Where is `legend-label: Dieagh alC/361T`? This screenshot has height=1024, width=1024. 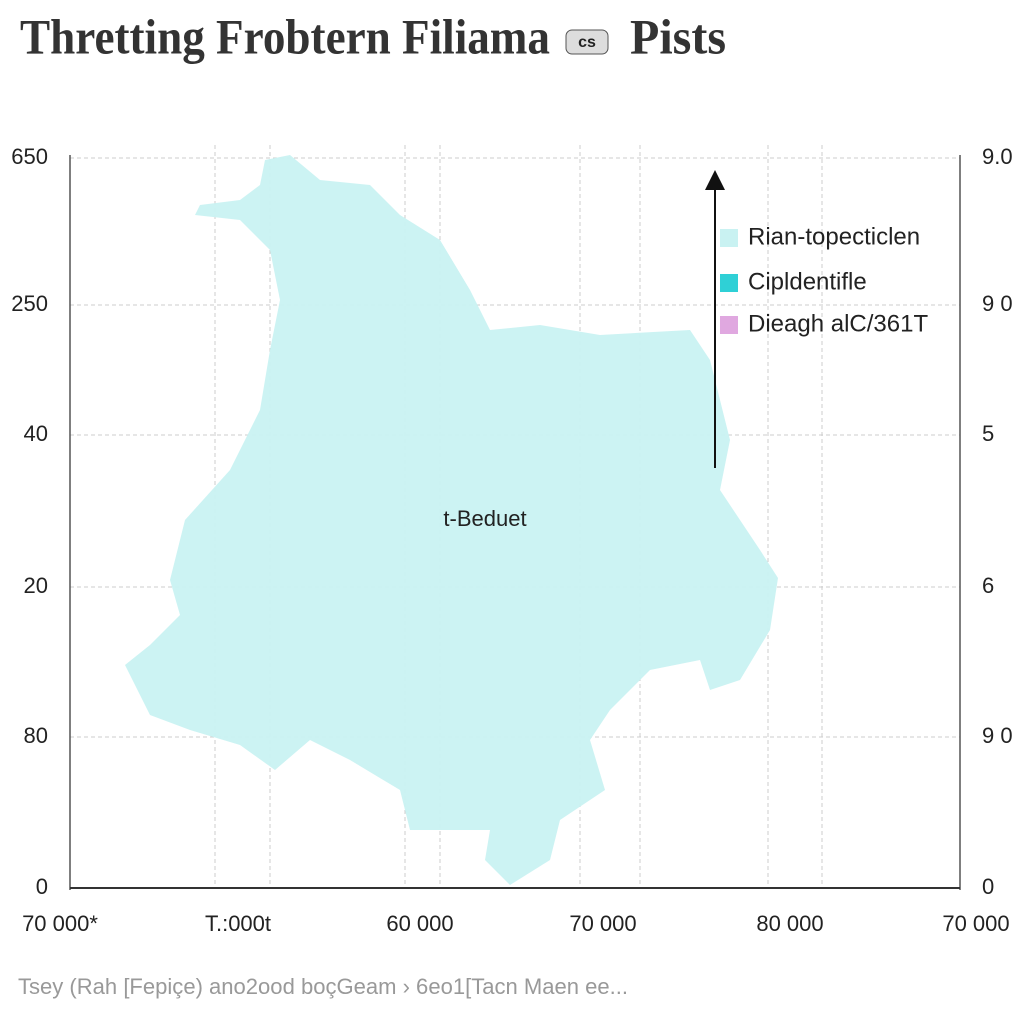 legend-label: Dieagh alC/361T is located at coordinates (838, 323).